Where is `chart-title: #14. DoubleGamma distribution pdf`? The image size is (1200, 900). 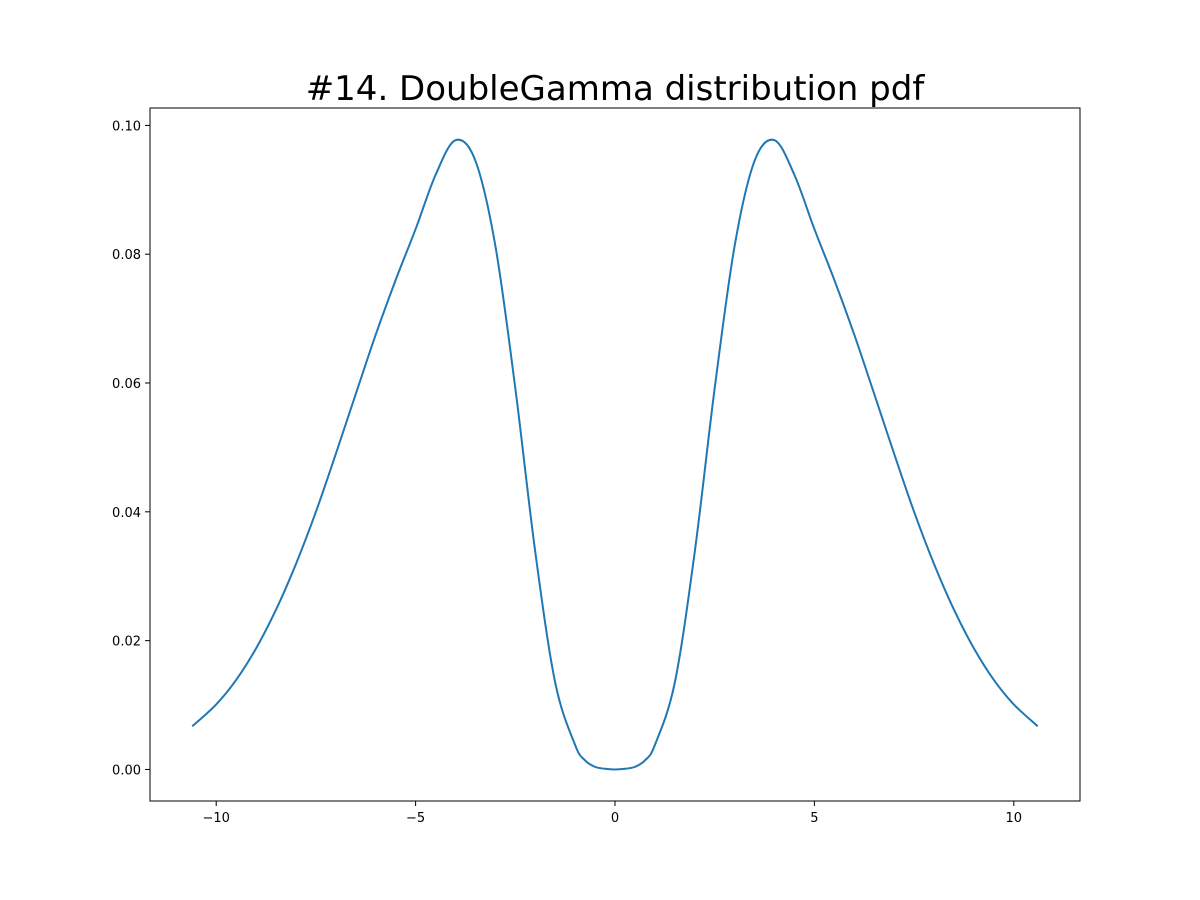 chart-title: #14. DoubleGamma distribution pdf is located at coordinates (616, 89).